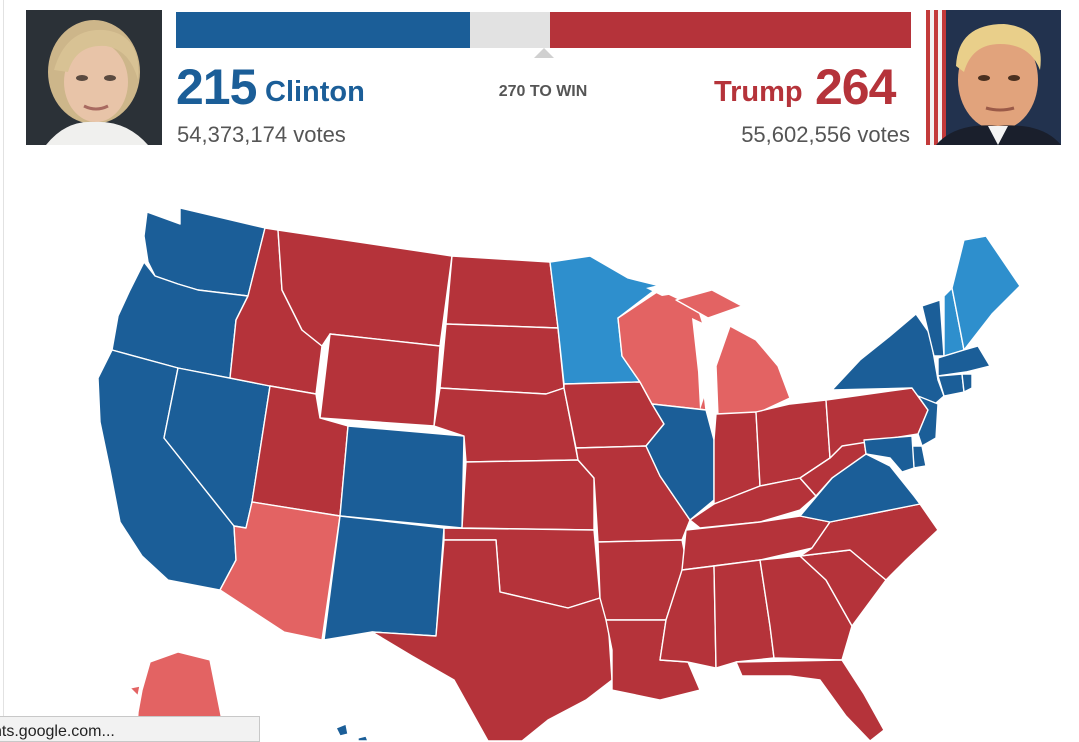  I want to click on page-left-border, so click(3, 370).